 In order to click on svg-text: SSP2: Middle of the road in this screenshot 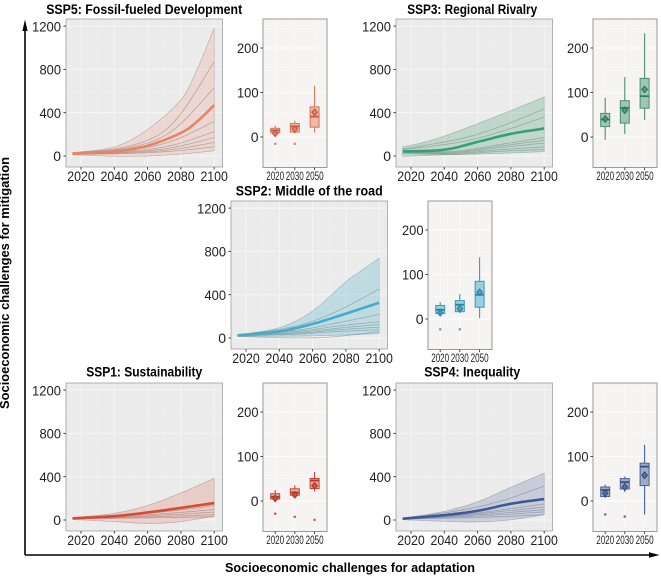, I will do `click(309, 190)`.